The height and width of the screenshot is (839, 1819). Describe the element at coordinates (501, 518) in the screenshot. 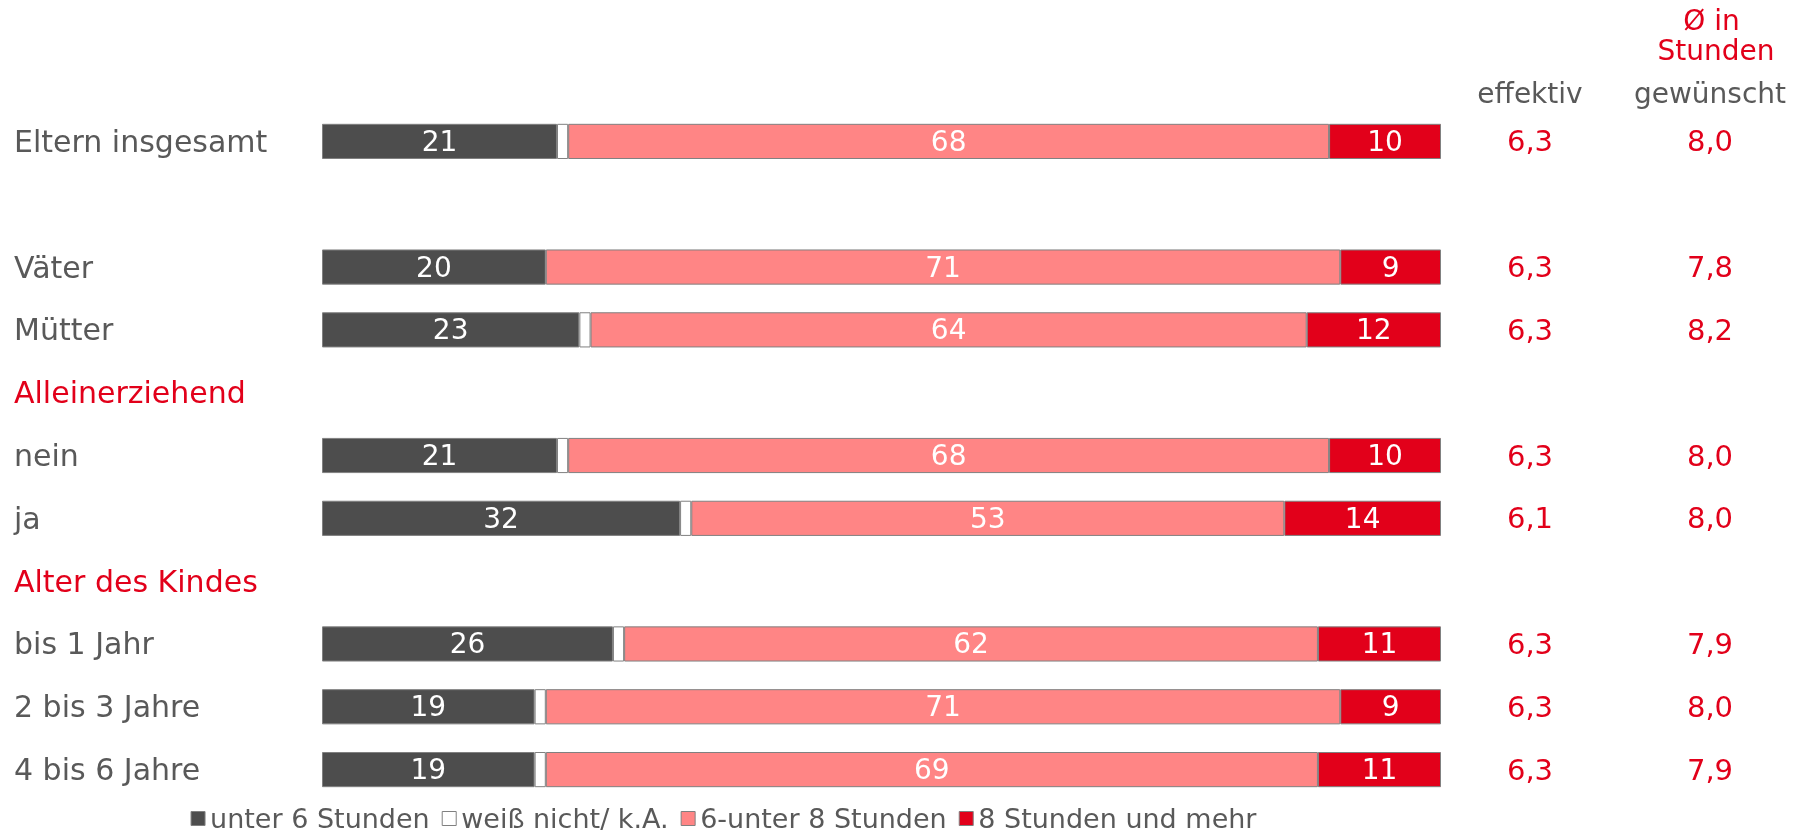

I see `data-label: 32` at that location.